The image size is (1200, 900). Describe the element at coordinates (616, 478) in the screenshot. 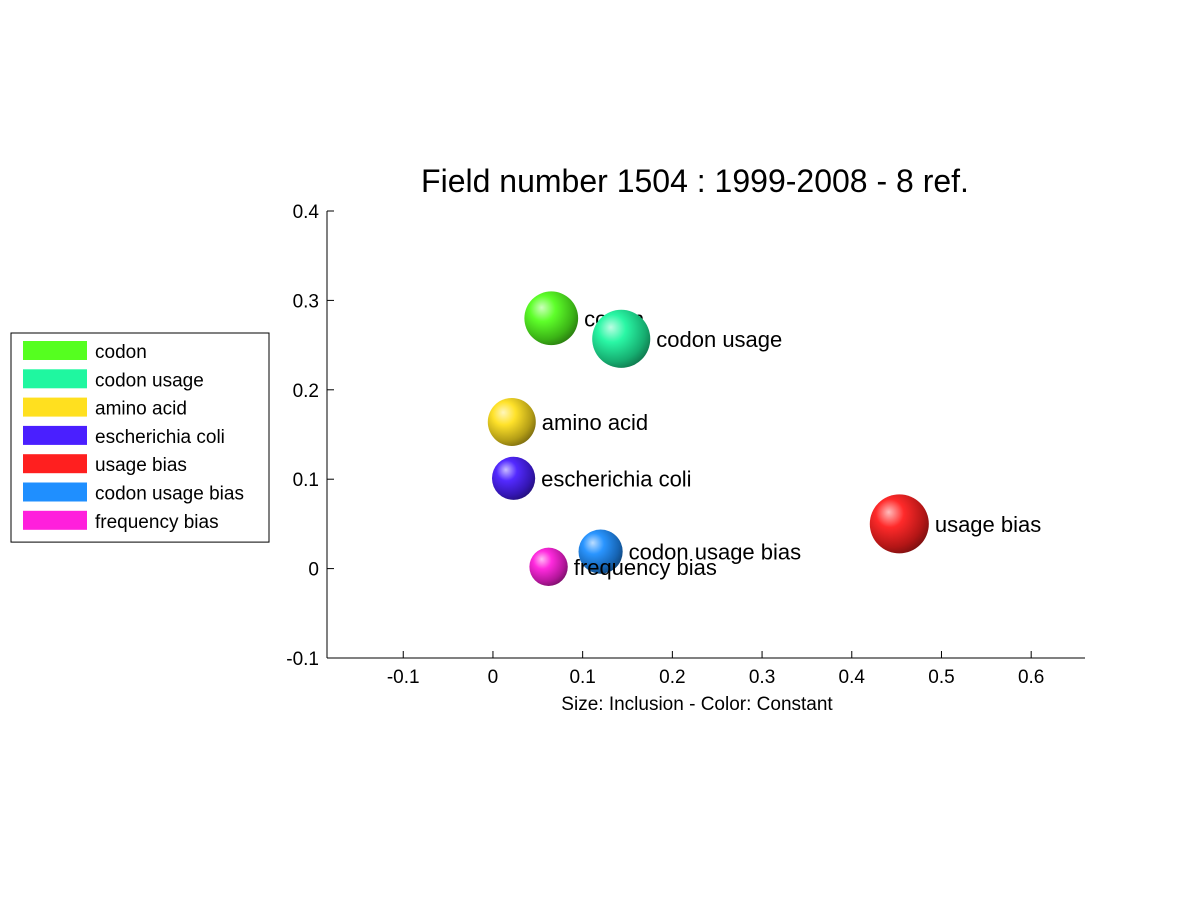

I see `data-point-label: escherichia coli` at that location.